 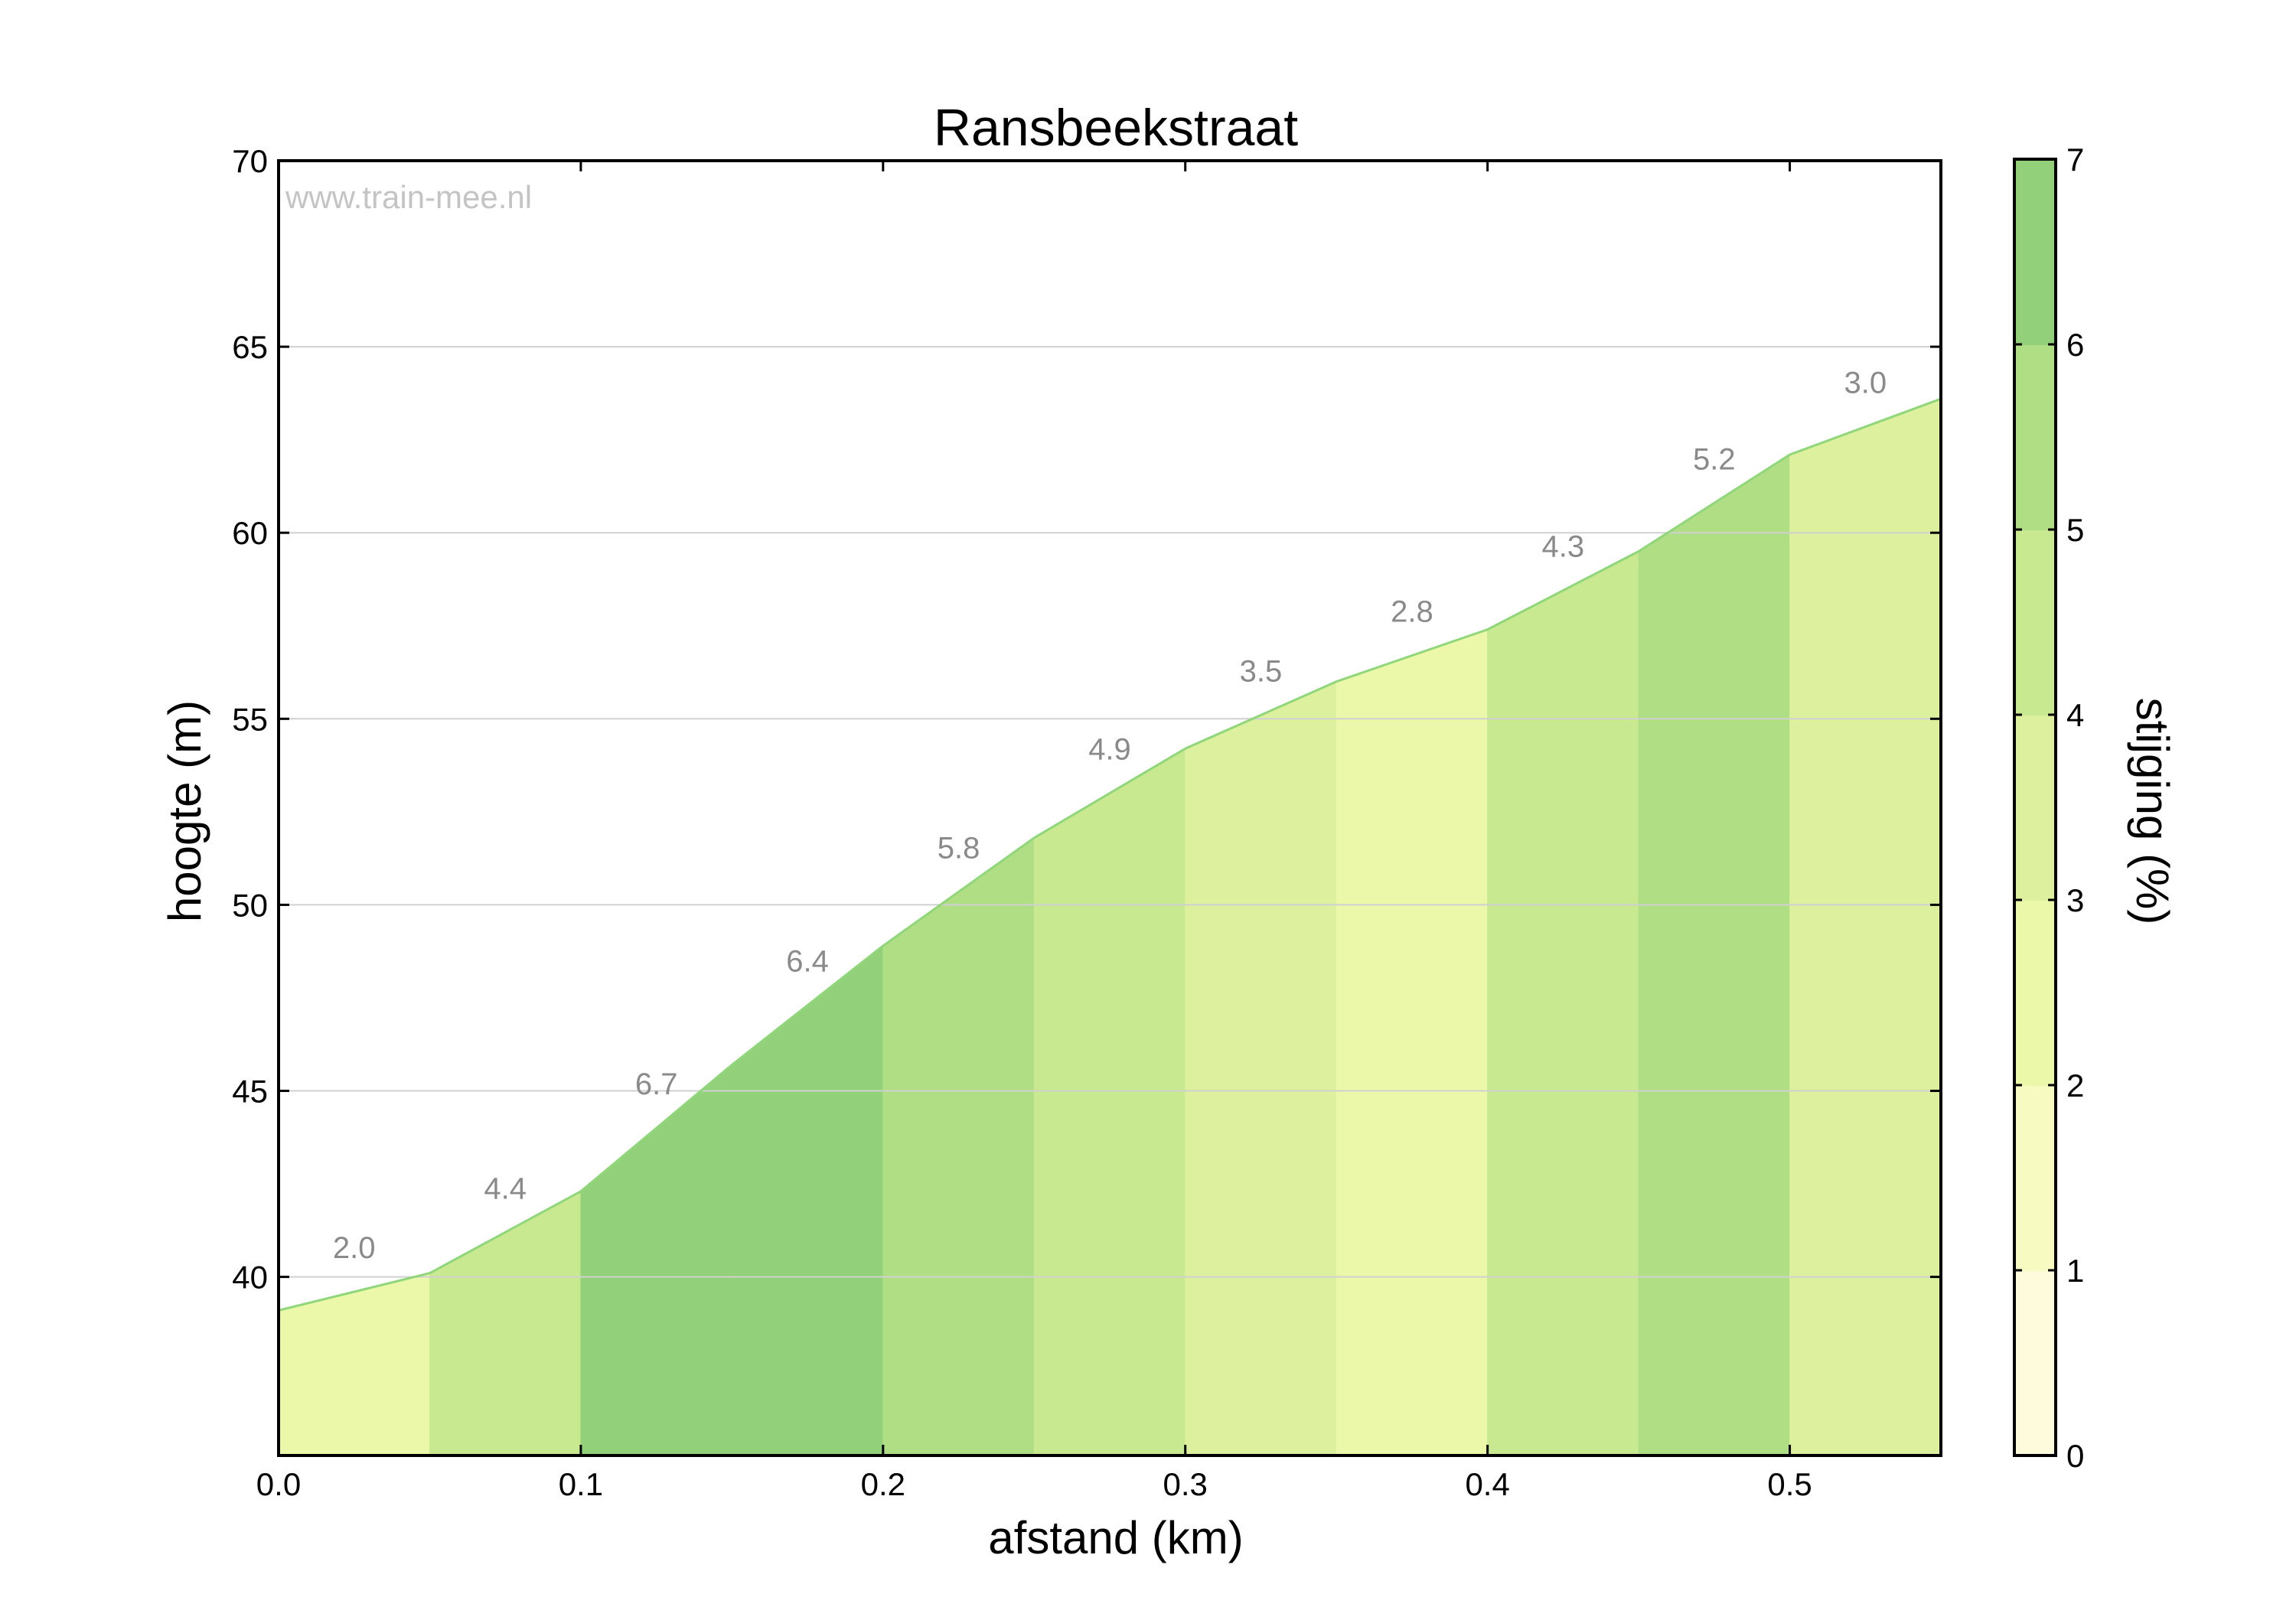 What do you see at coordinates (184, 811) in the screenshot?
I see `y-axis-label: hoogte (m)` at bounding box center [184, 811].